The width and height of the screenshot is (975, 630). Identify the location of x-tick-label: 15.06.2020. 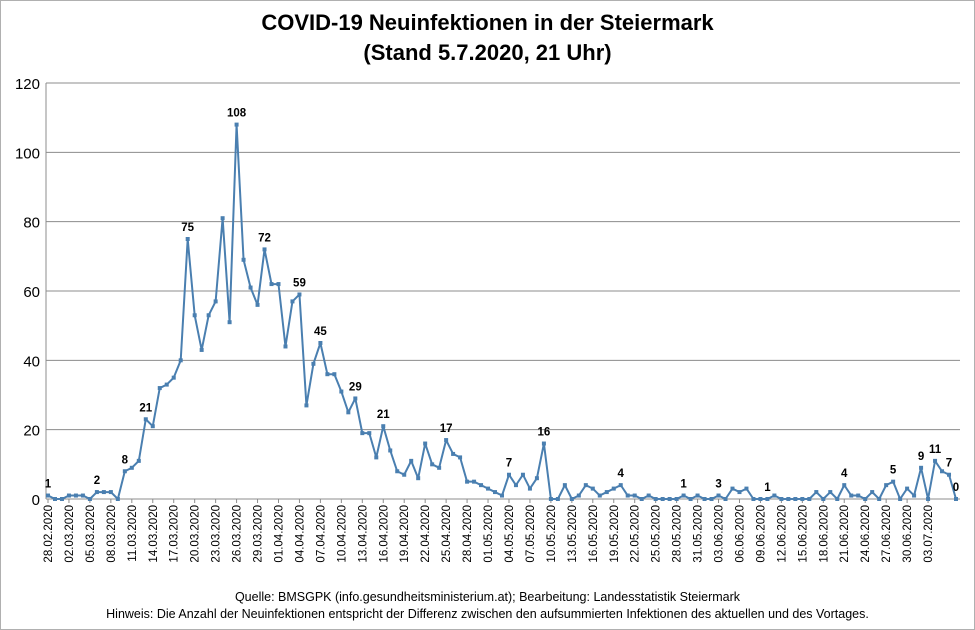
(803, 534).